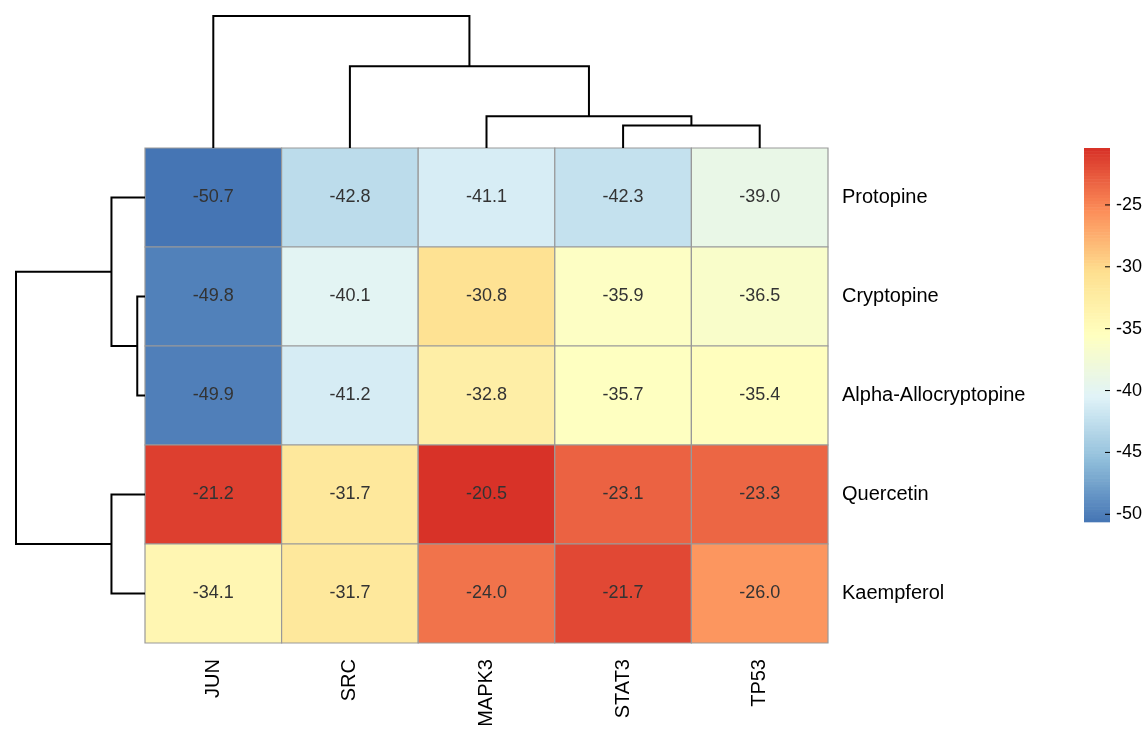 The image size is (1148, 745). What do you see at coordinates (350, 295) in the screenshot?
I see `data-label: -40.1` at bounding box center [350, 295].